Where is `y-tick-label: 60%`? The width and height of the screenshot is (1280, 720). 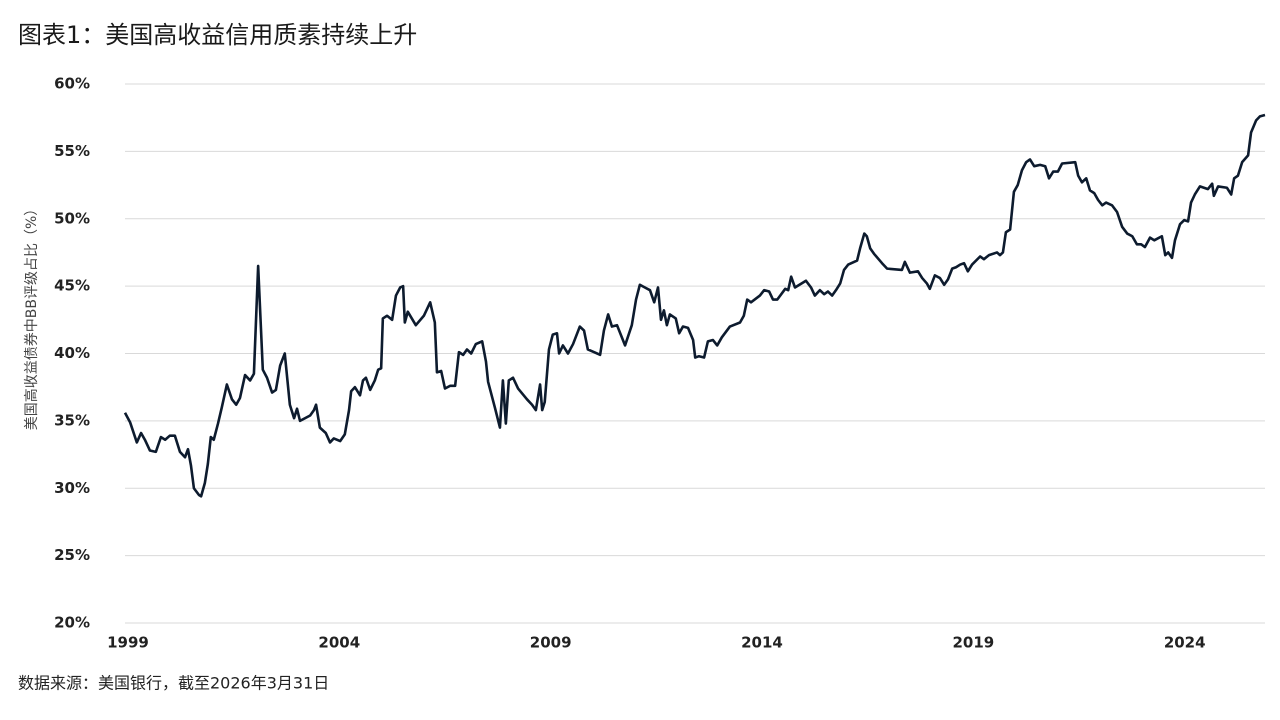
y-tick-label: 60% is located at coordinates (72, 84).